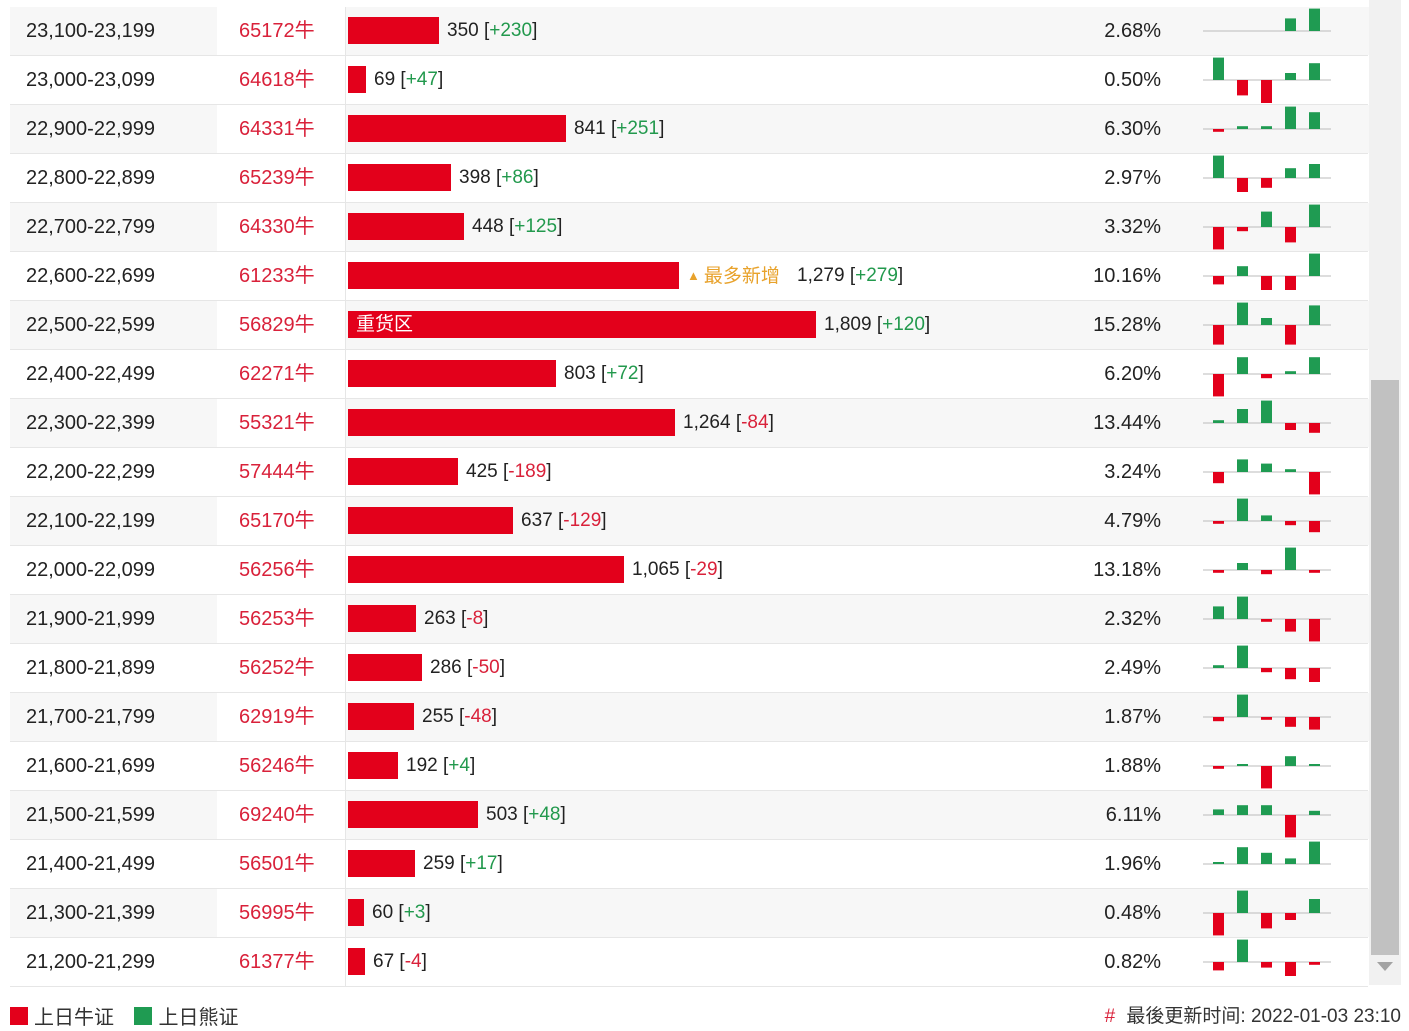 The image size is (1409, 1031). I want to click on scrollbar-thumb, so click(1385, 667).